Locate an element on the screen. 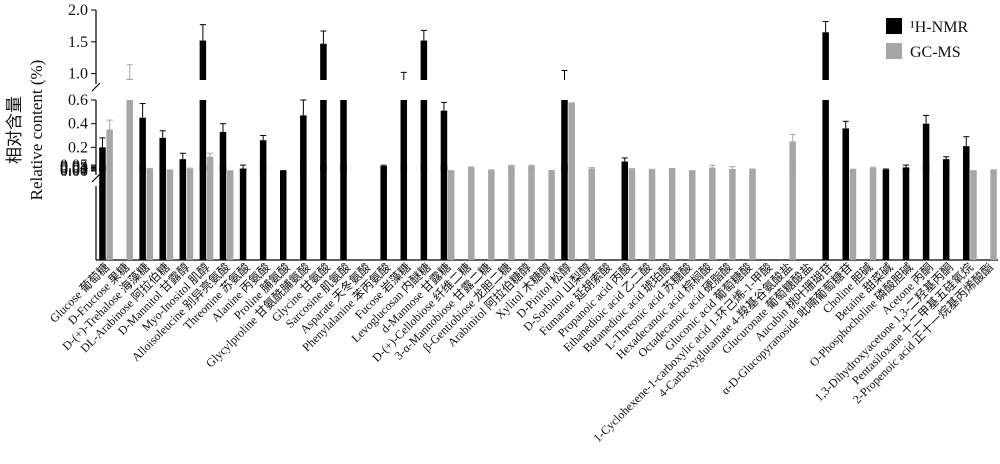 The image size is (1000, 464). y-axis-title-cn: 相对含量 is located at coordinates (14, 130).